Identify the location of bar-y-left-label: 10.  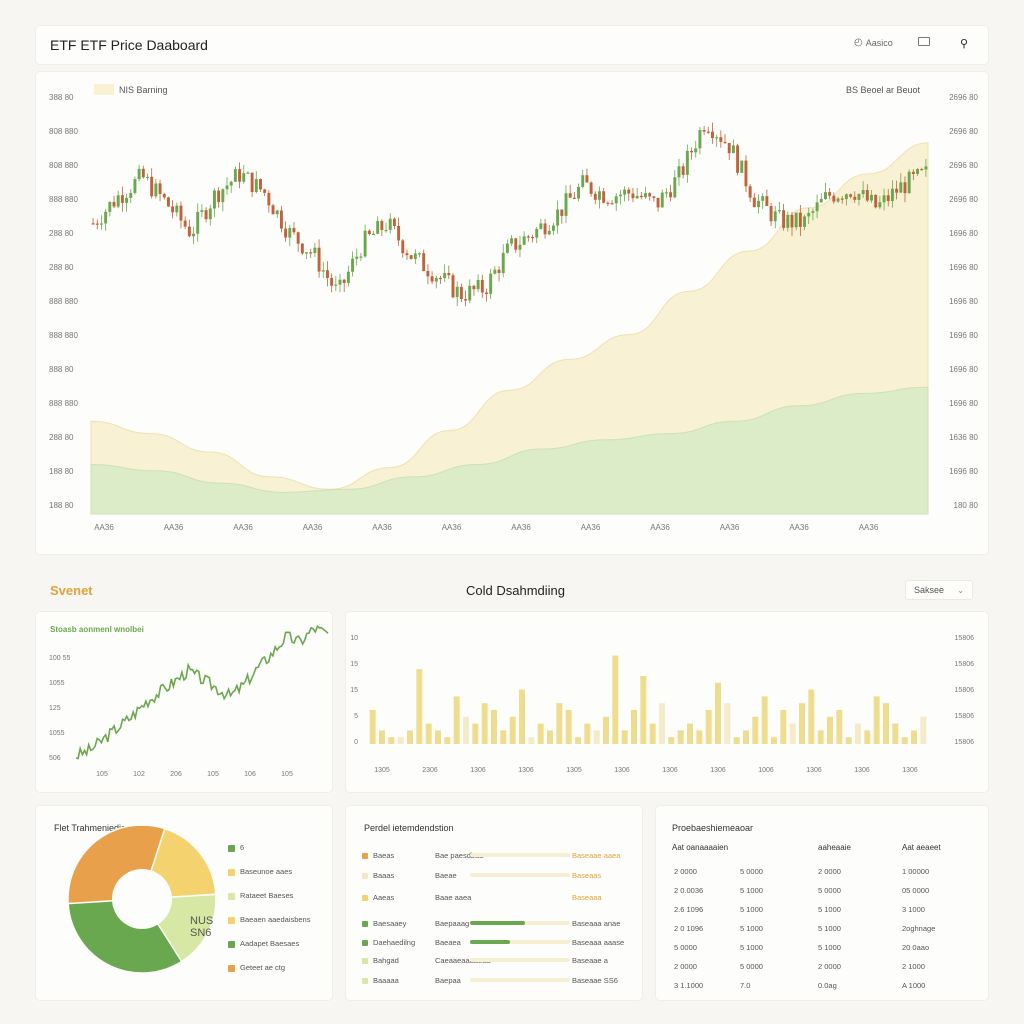
(354, 638).